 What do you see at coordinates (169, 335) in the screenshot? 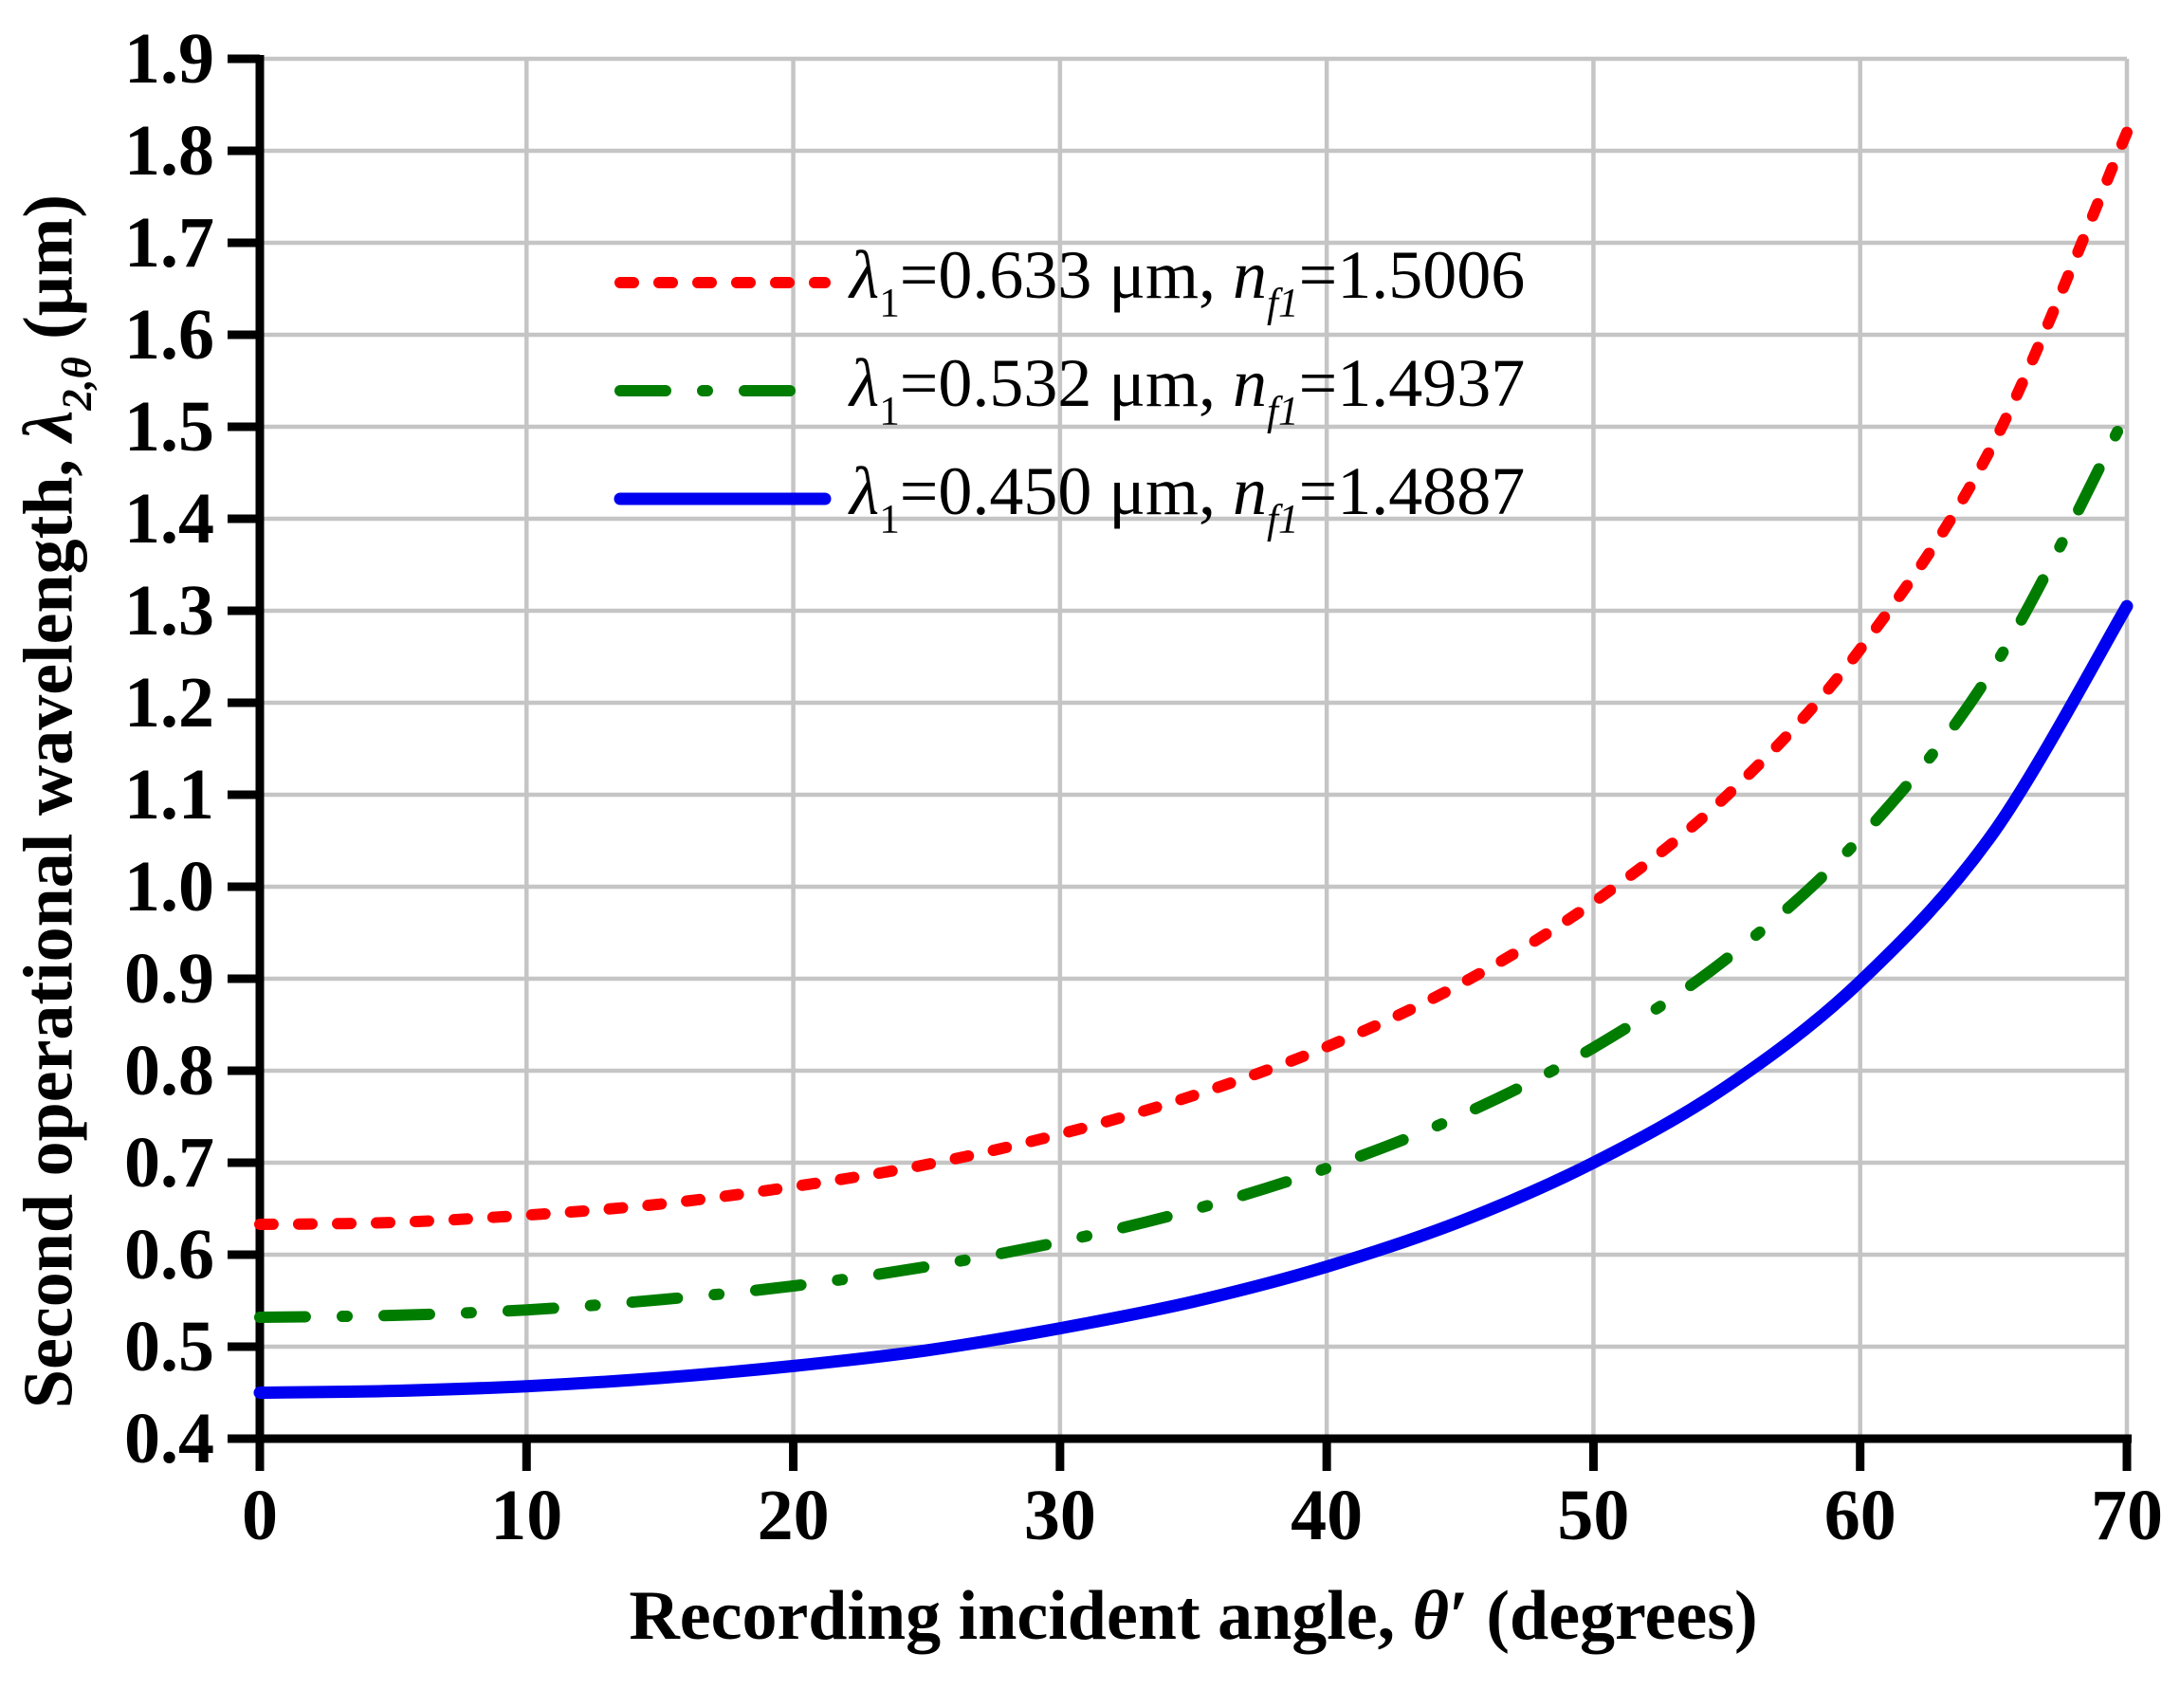
I see `y-tick-label: 1.6` at bounding box center [169, 335].